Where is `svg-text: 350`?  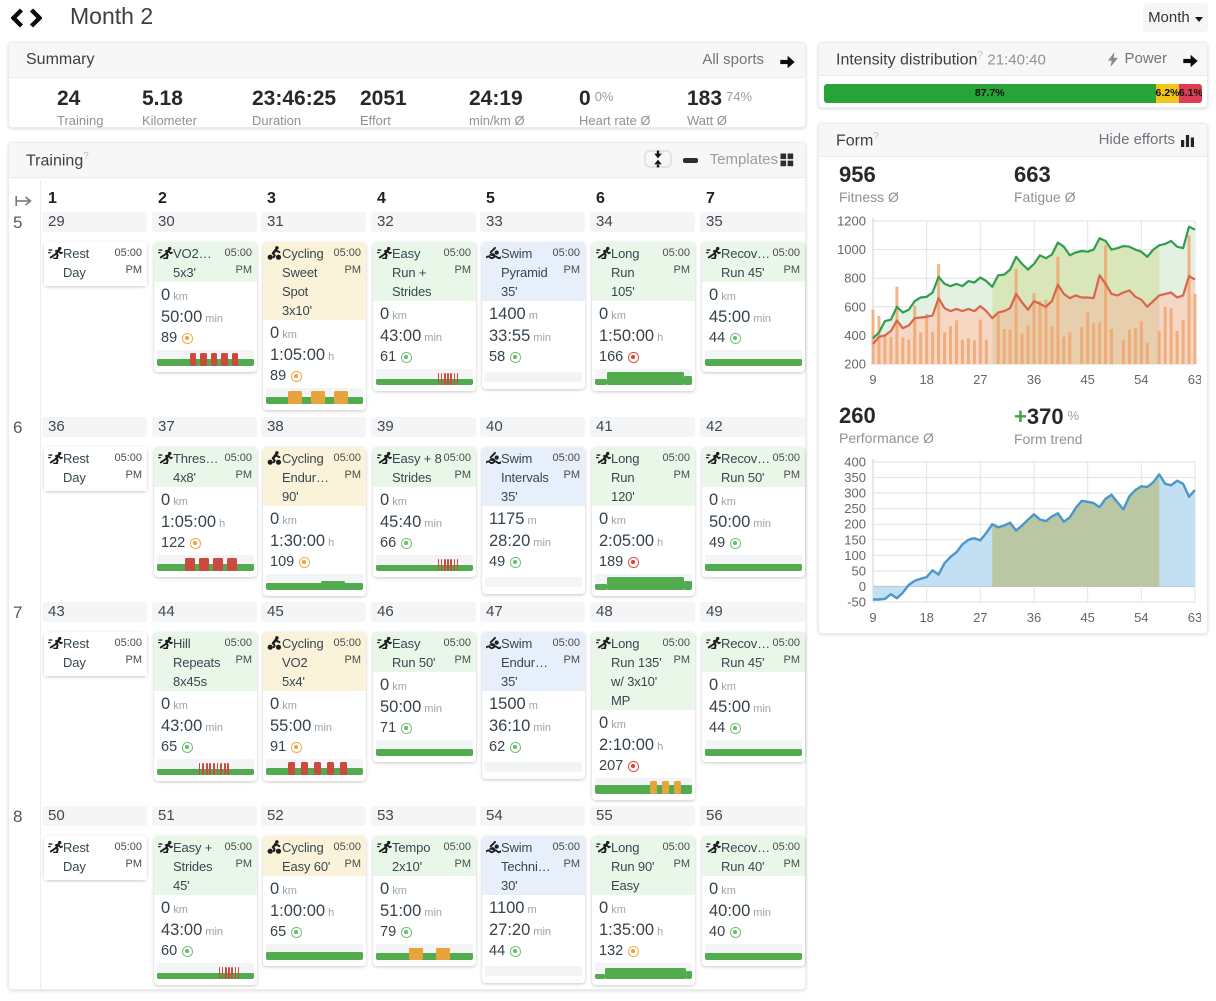
svg-text: 350 is located at coordinates (855, 477).